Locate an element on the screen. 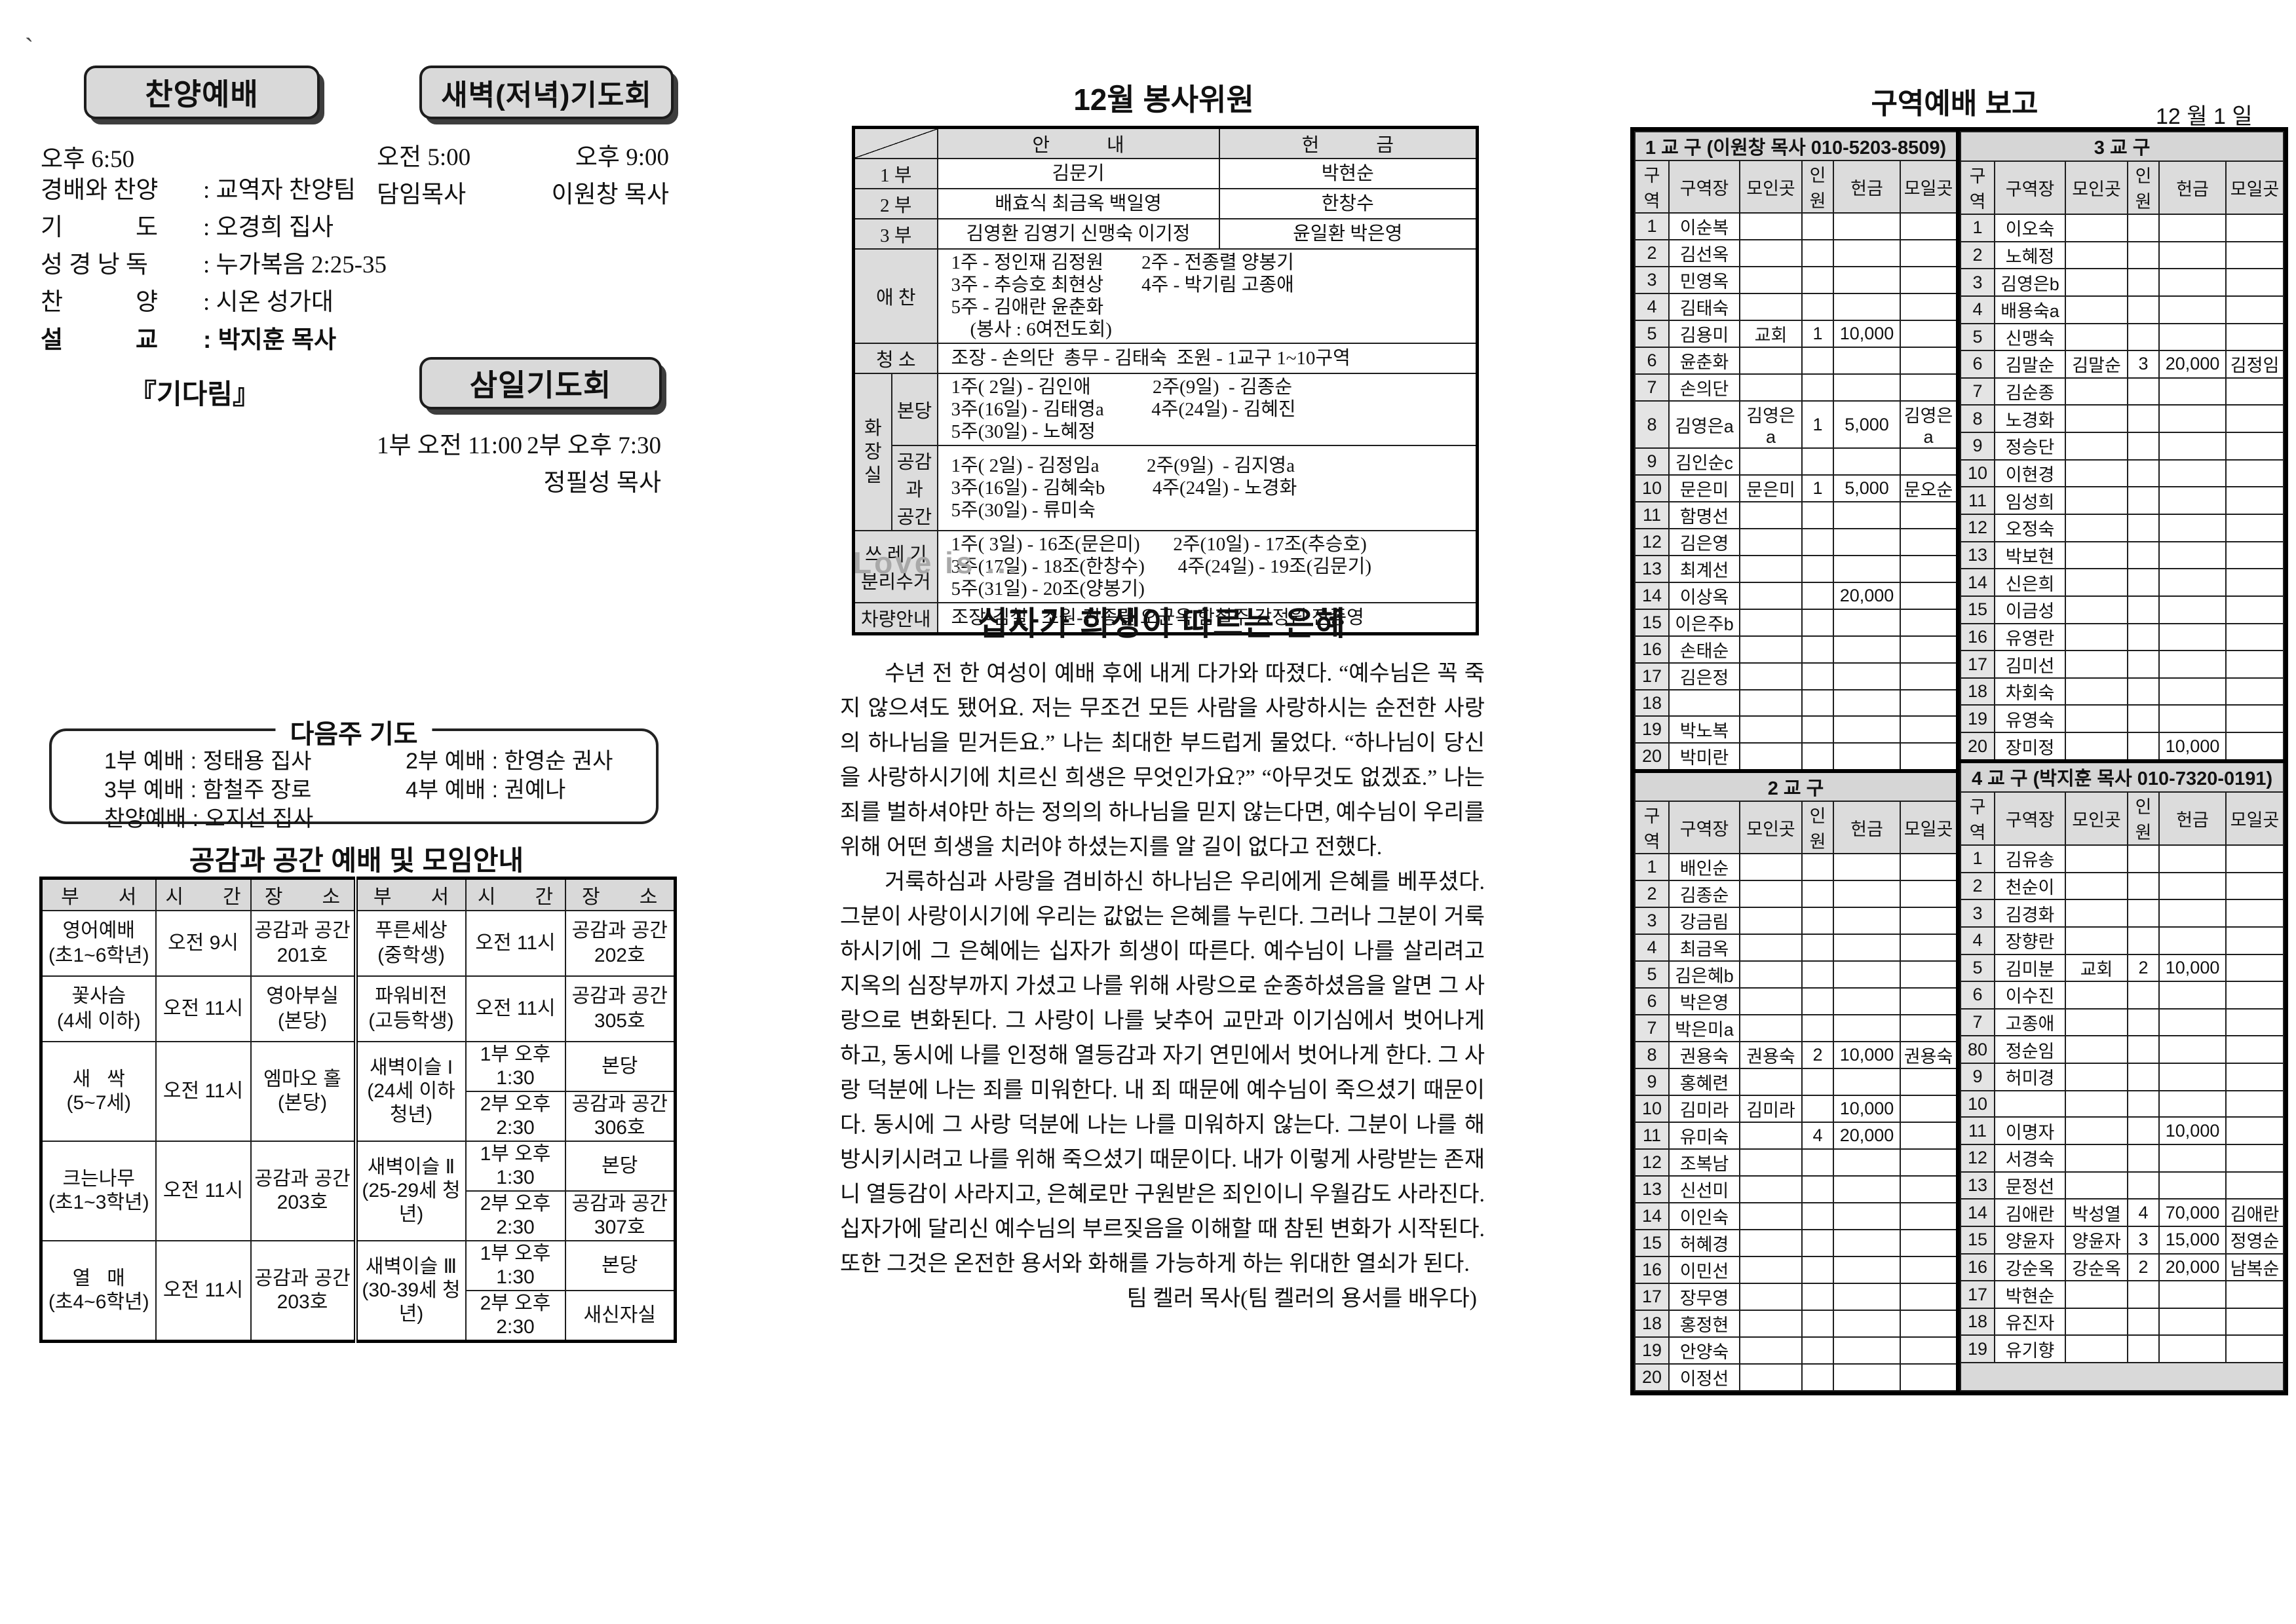 The image size is (2296, 1624). group4-body: 1 김유송 2 천순이 is located at coordinates (2122, 1104).